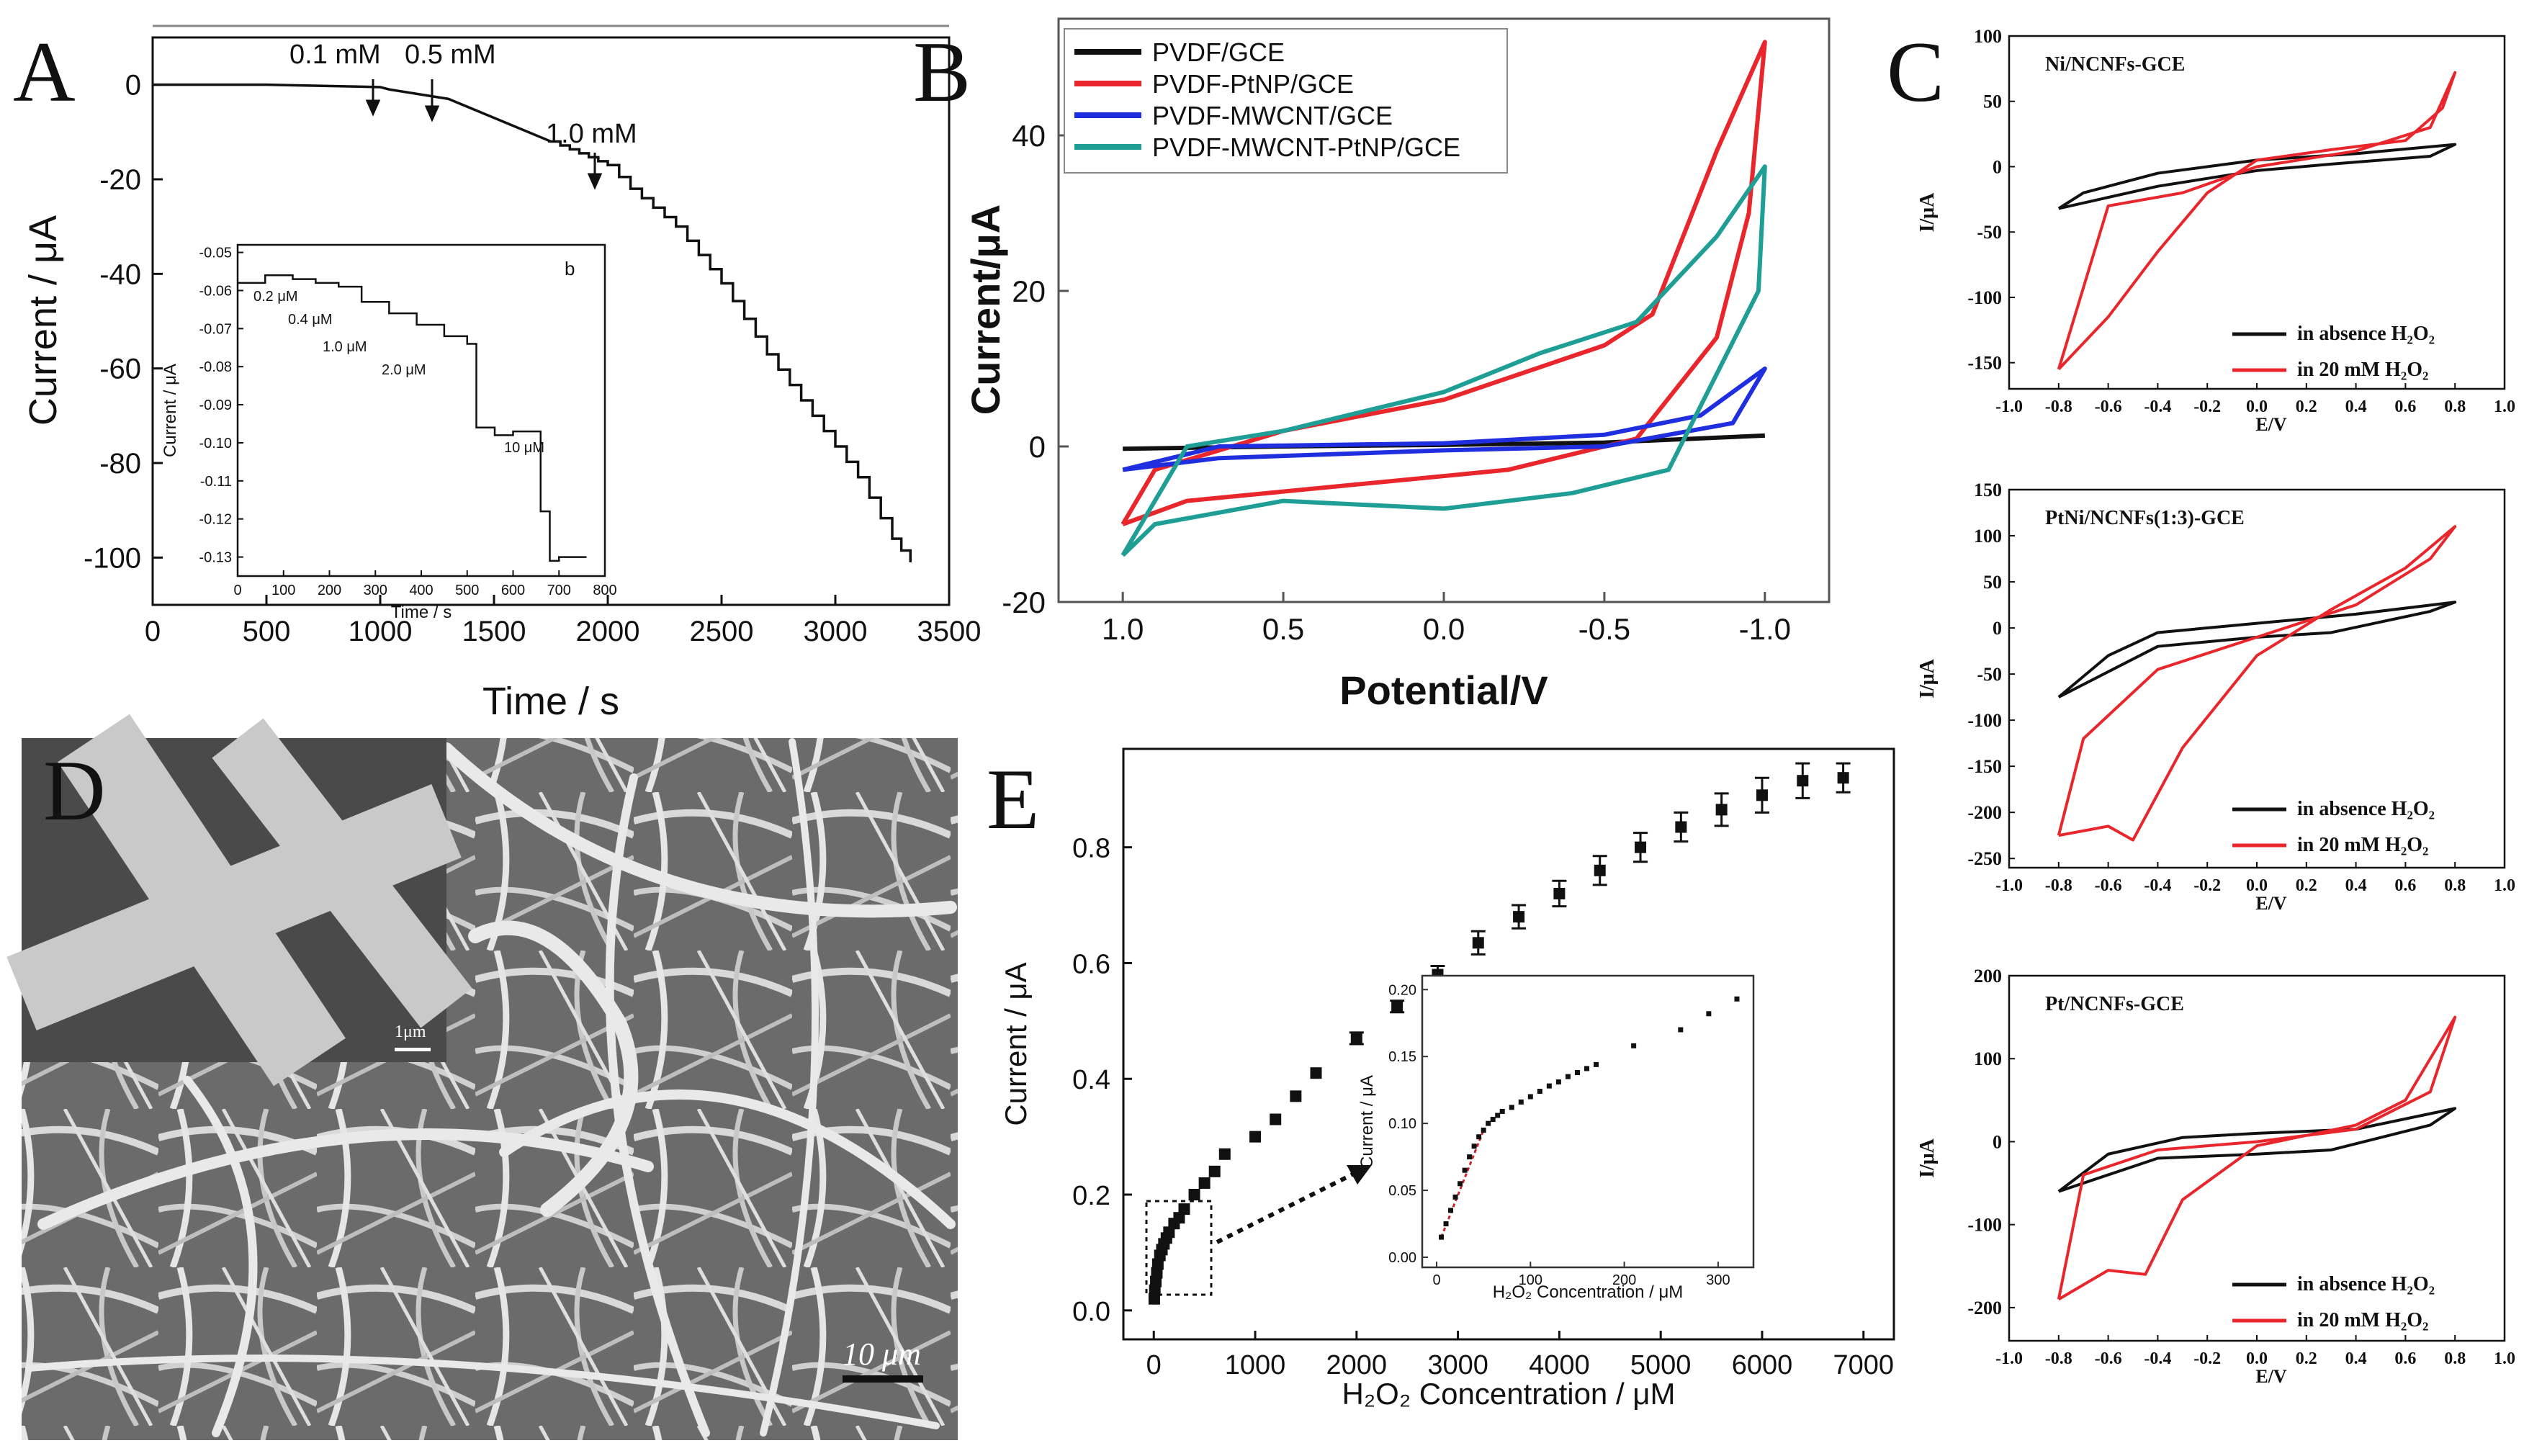 The image size is (2542, 1456). What do you see at coordinates (43, 320) in the screenshot?
I see `panel-a-ylabel: Current / μA` at bounding box center [43, 320].